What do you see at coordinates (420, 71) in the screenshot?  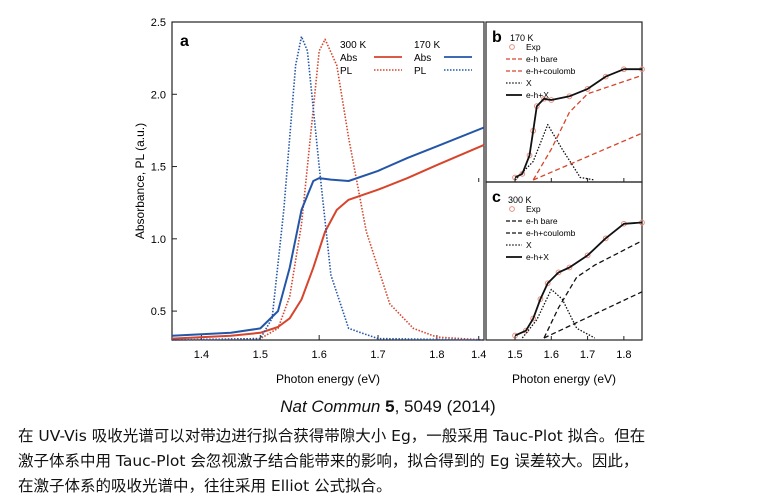 I see `legend-170k-pl-label: PL` at bounding box center [420, 71].